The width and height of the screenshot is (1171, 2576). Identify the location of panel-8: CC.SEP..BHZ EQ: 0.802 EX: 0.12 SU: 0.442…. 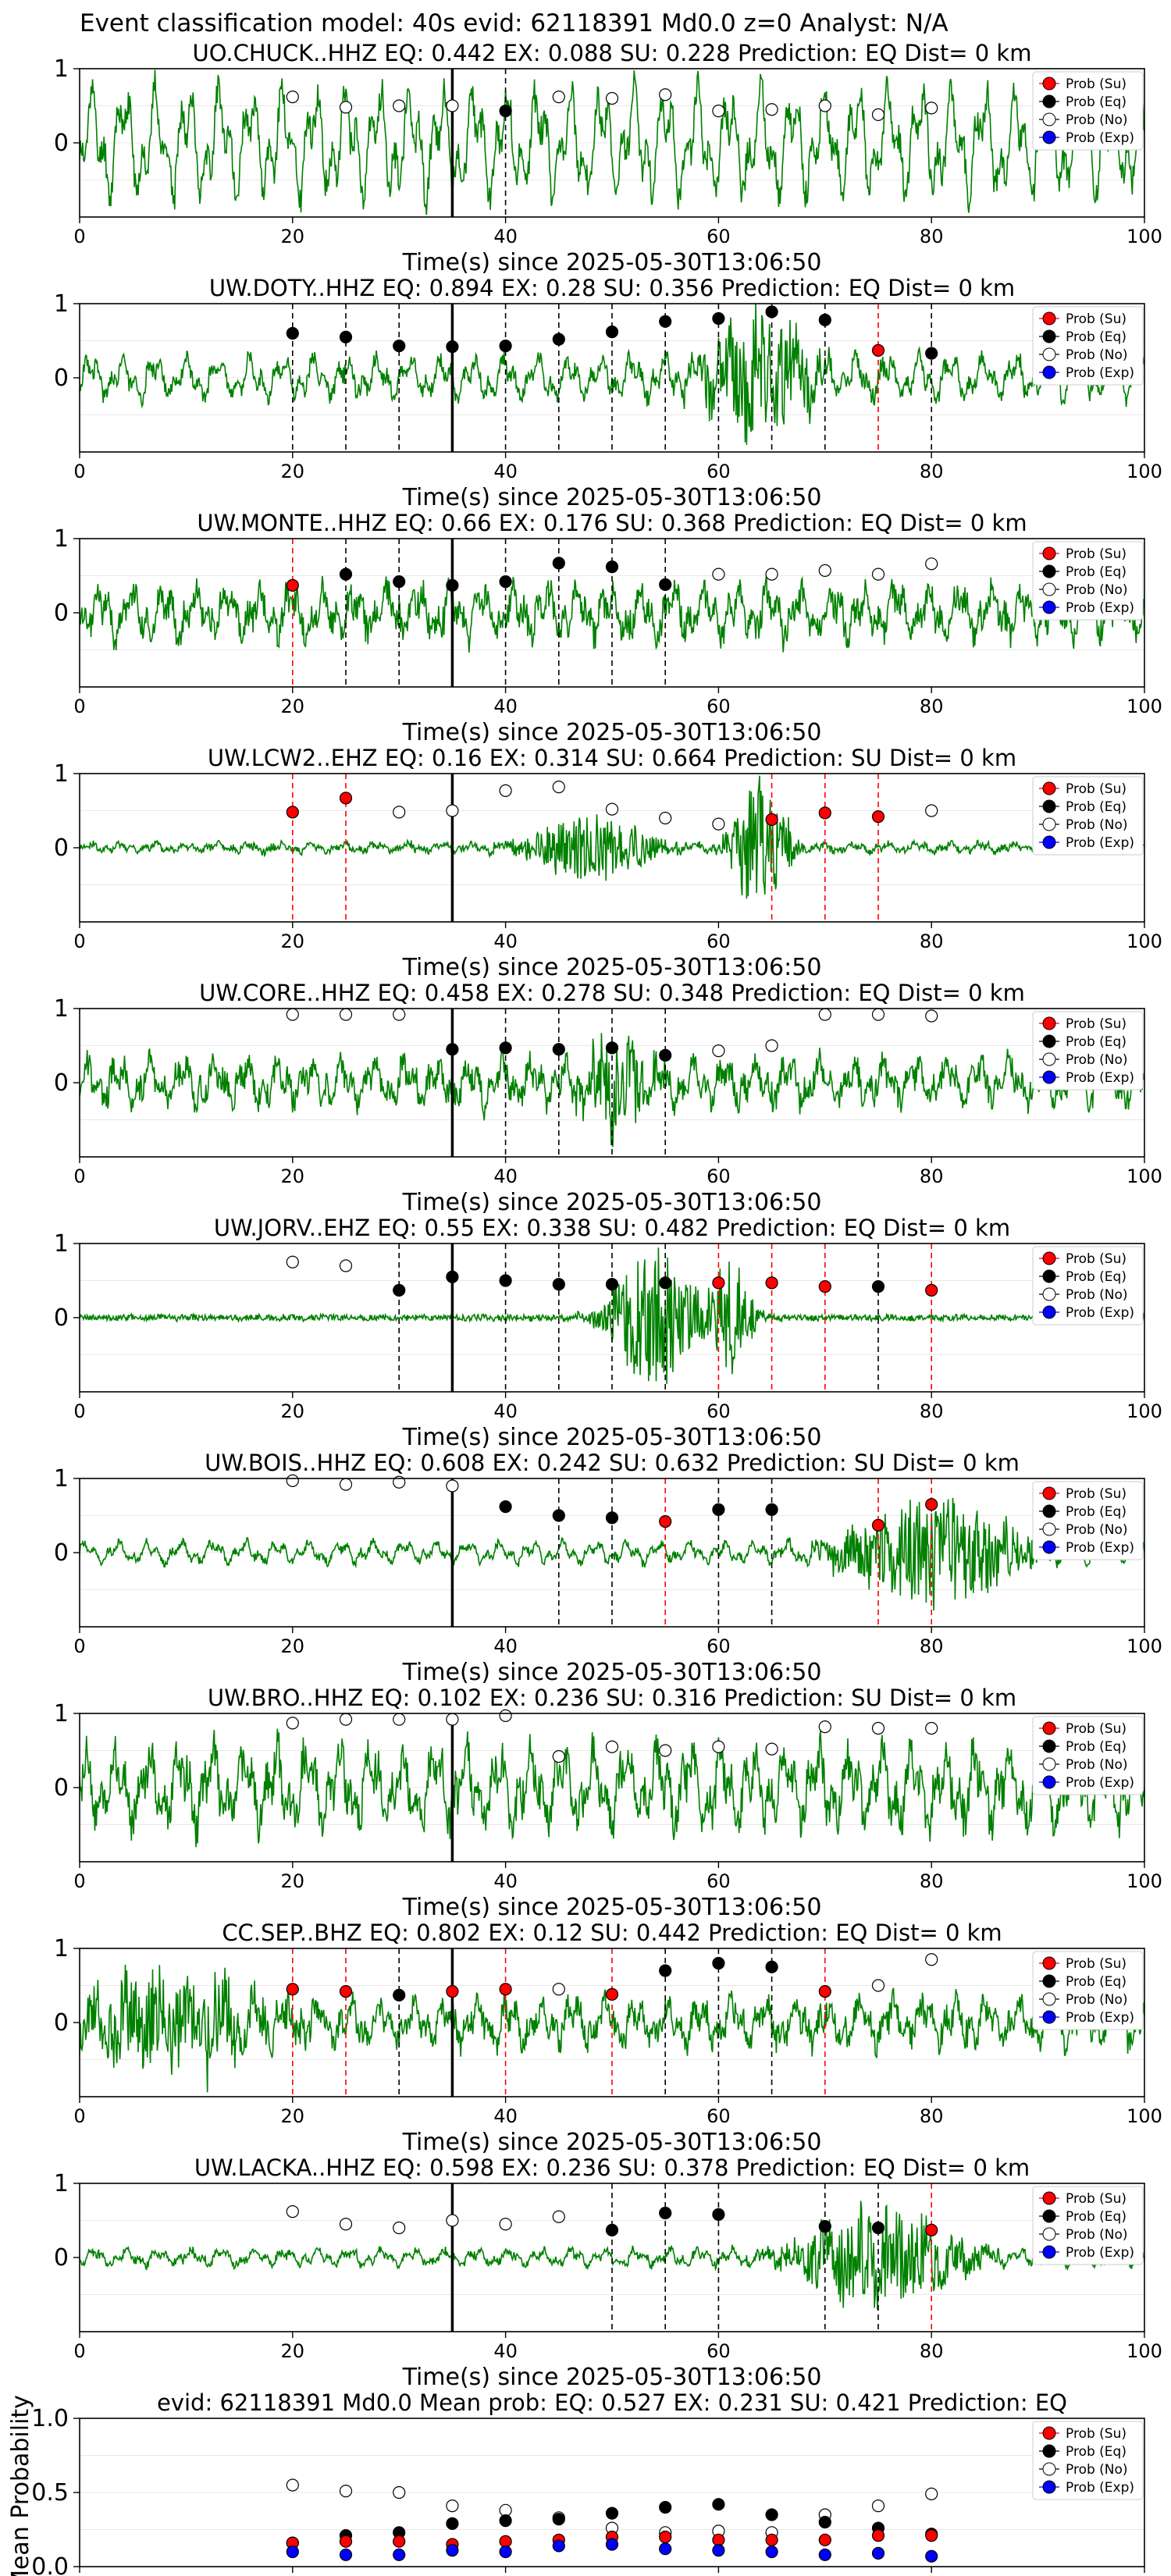
(608, 2038).